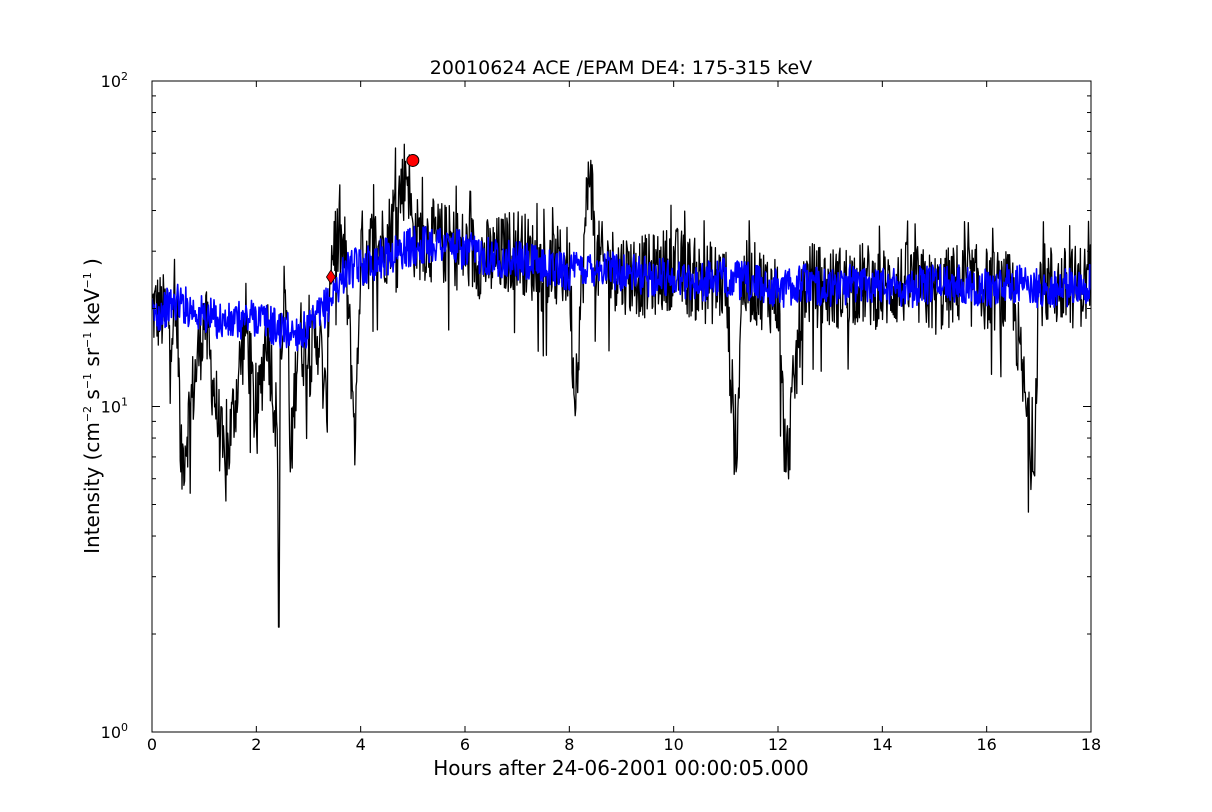 Image resolution: width=1212 pixels, height=812 pixels. Describe the element at coordinates (114, 731) in the screenshot. I see `y-tick-label: 10⁰` at that location.